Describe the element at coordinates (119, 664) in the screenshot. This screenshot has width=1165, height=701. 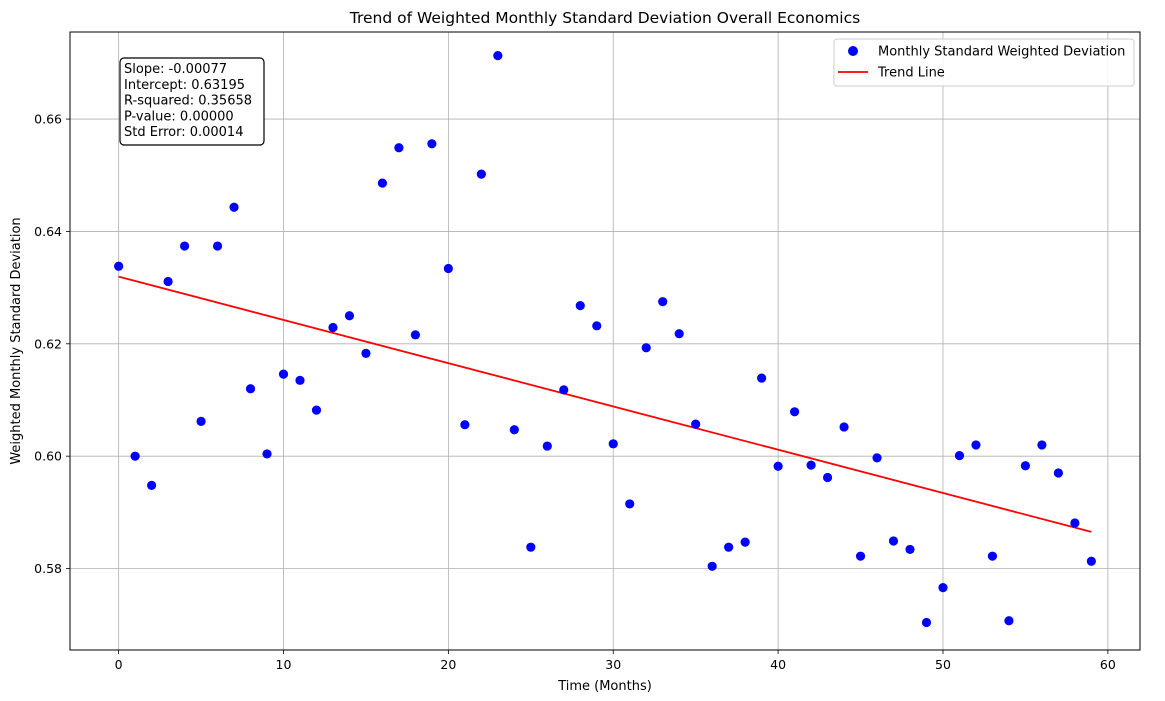
I see `x-tick-label: 0` at that location.